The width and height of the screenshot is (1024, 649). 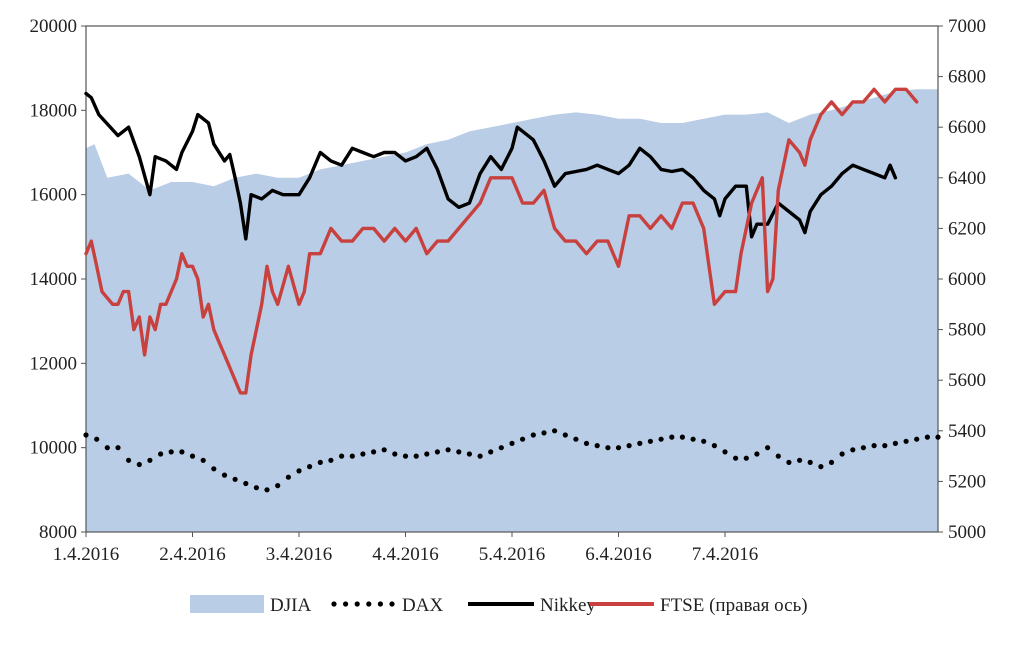 I want to click on legend-label-nikkey: Nikkey, so click(x=568, y=605).